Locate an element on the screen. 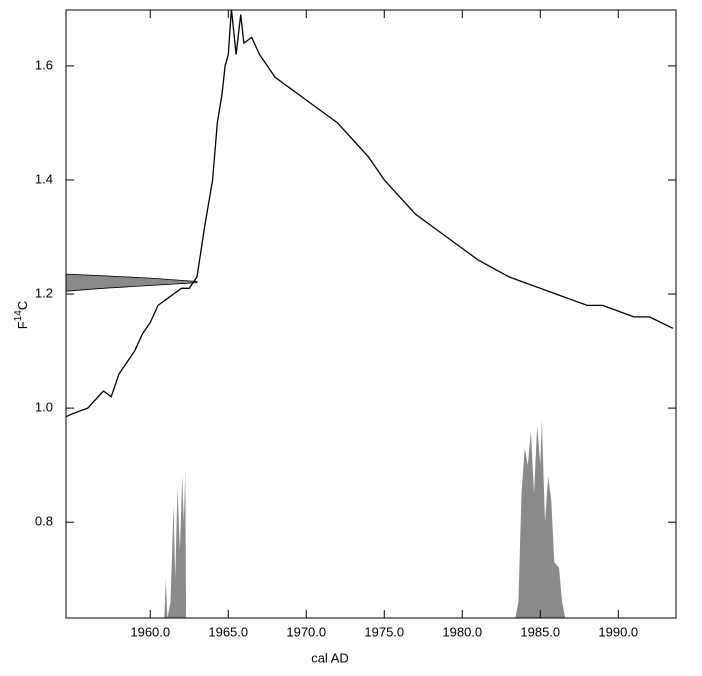  y-tick-label: 1.4 is located at coordinates (44, 178).